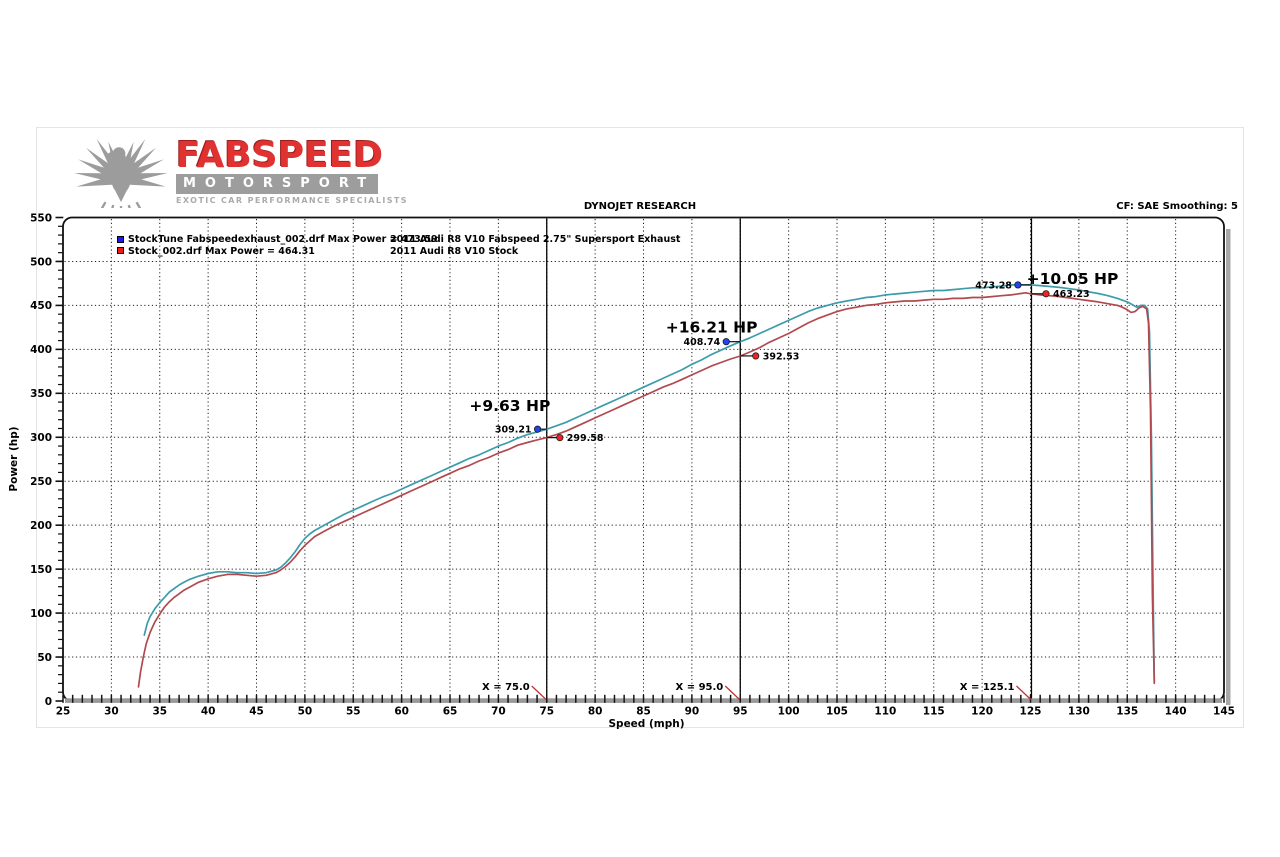 The image size is (1280, 857). I want to click on gain-annotations: +9.63 HP +16.21 HP +10.05 HP, so click(793, 342).